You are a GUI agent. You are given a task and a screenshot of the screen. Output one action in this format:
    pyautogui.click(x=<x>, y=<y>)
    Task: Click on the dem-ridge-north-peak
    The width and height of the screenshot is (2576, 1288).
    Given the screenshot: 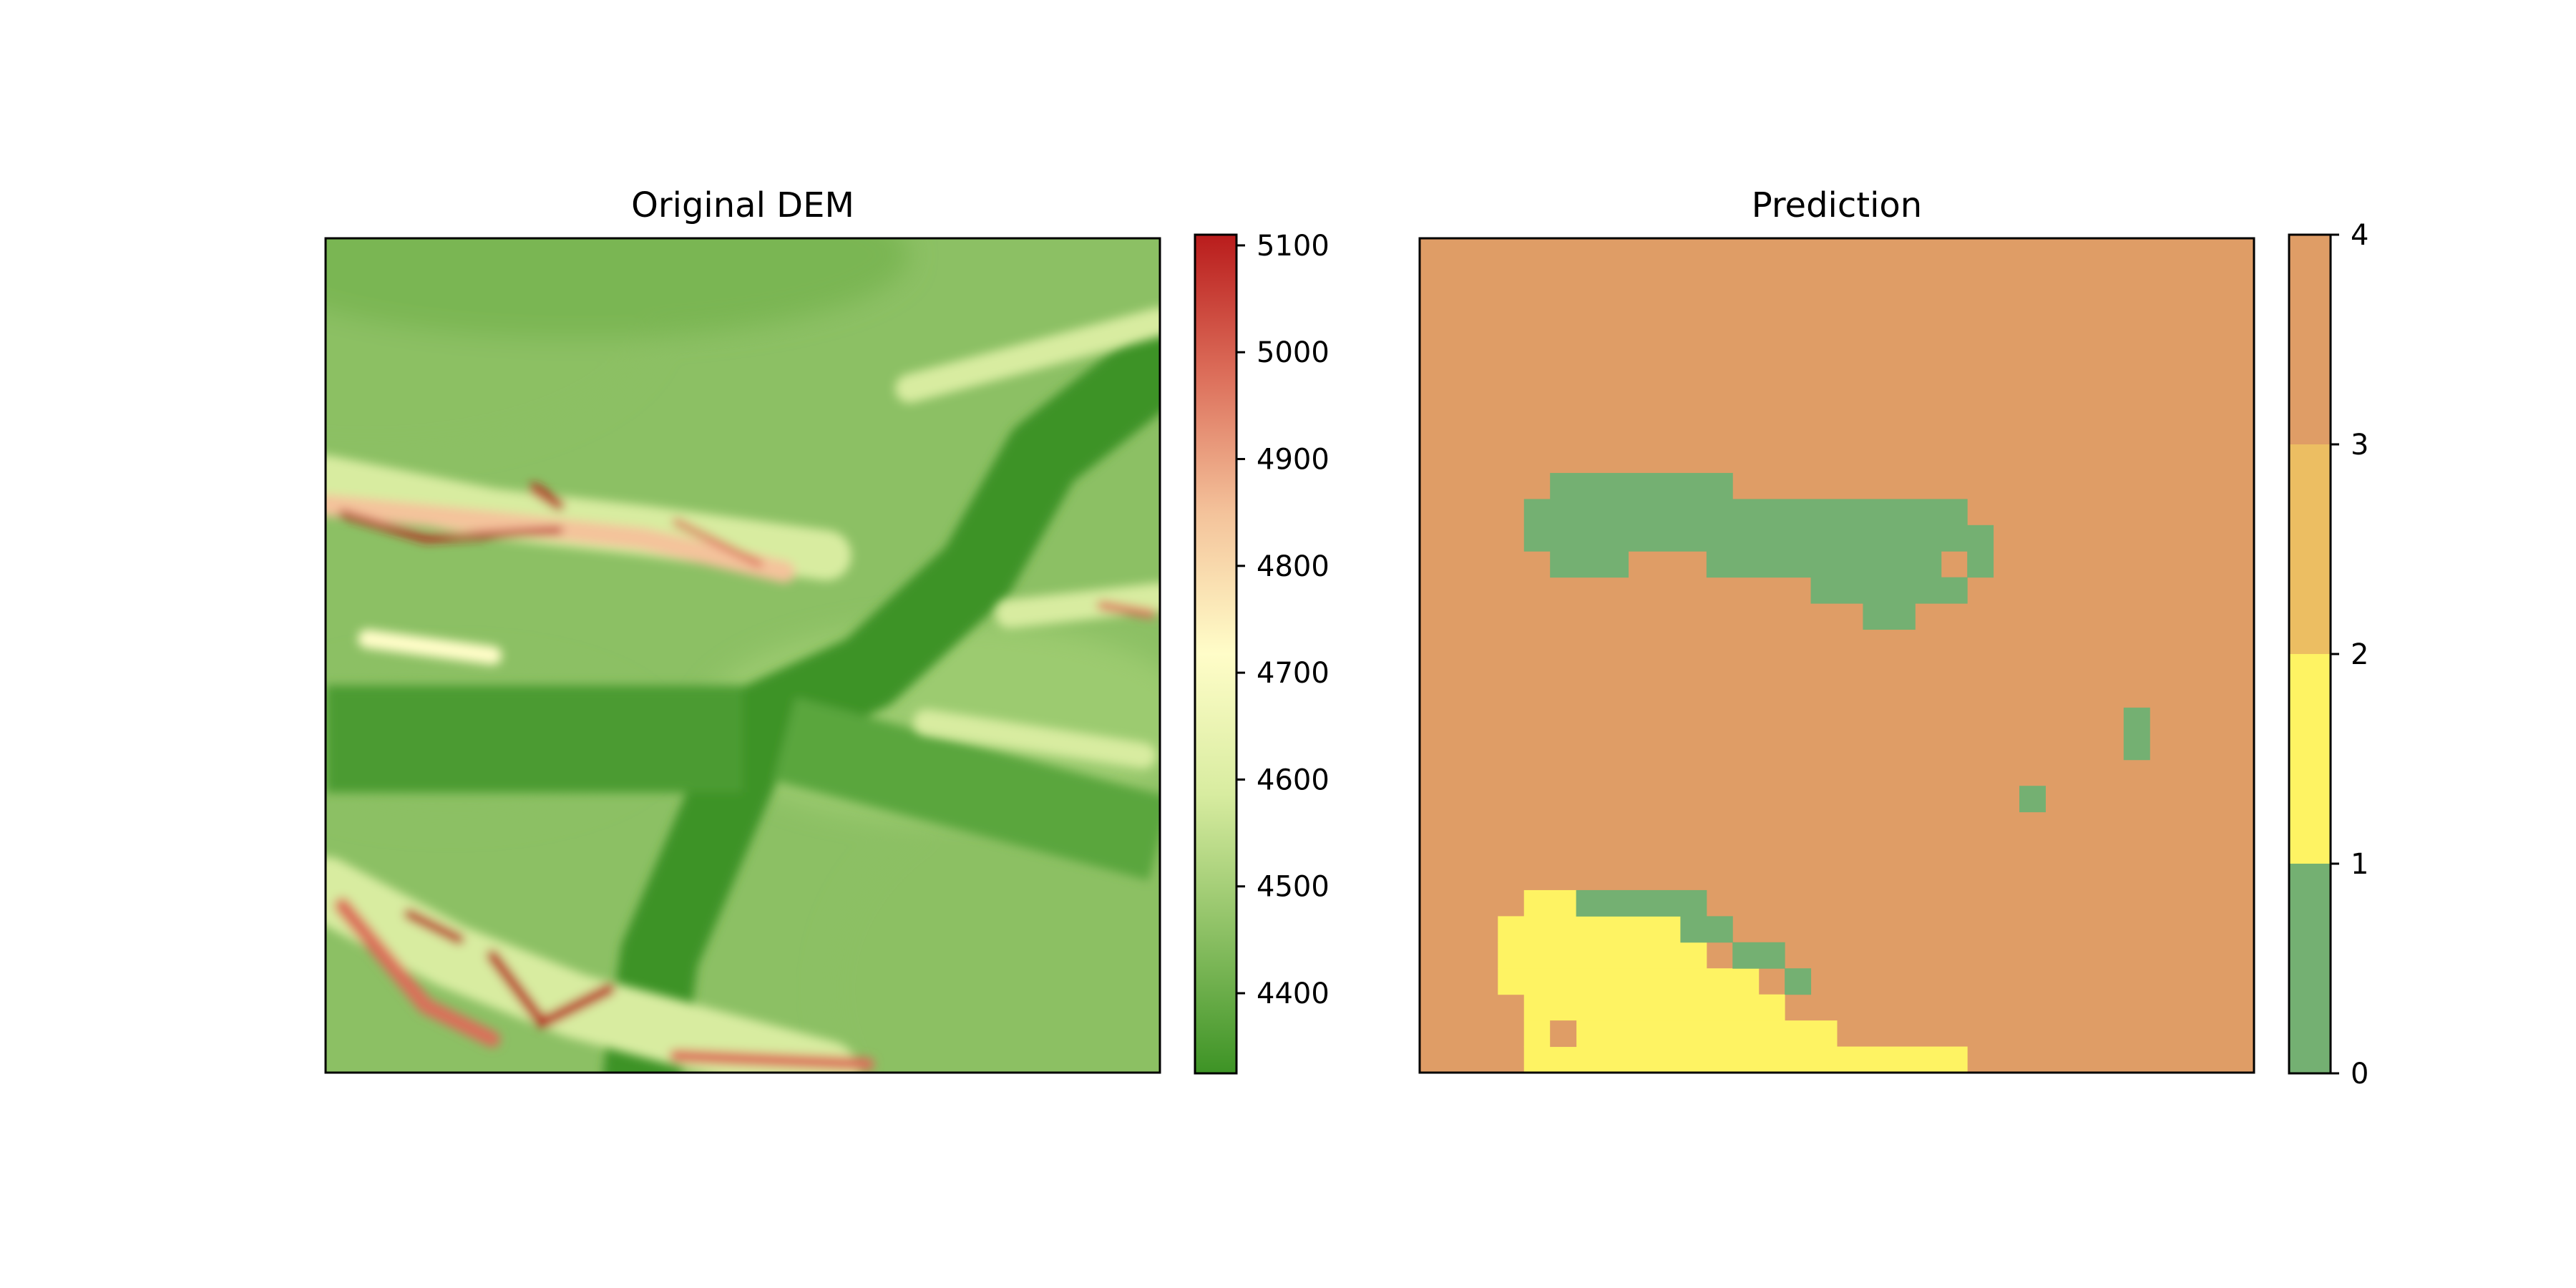 What is the action you would take?
    pyautogui.click(x=450, y=525)
    